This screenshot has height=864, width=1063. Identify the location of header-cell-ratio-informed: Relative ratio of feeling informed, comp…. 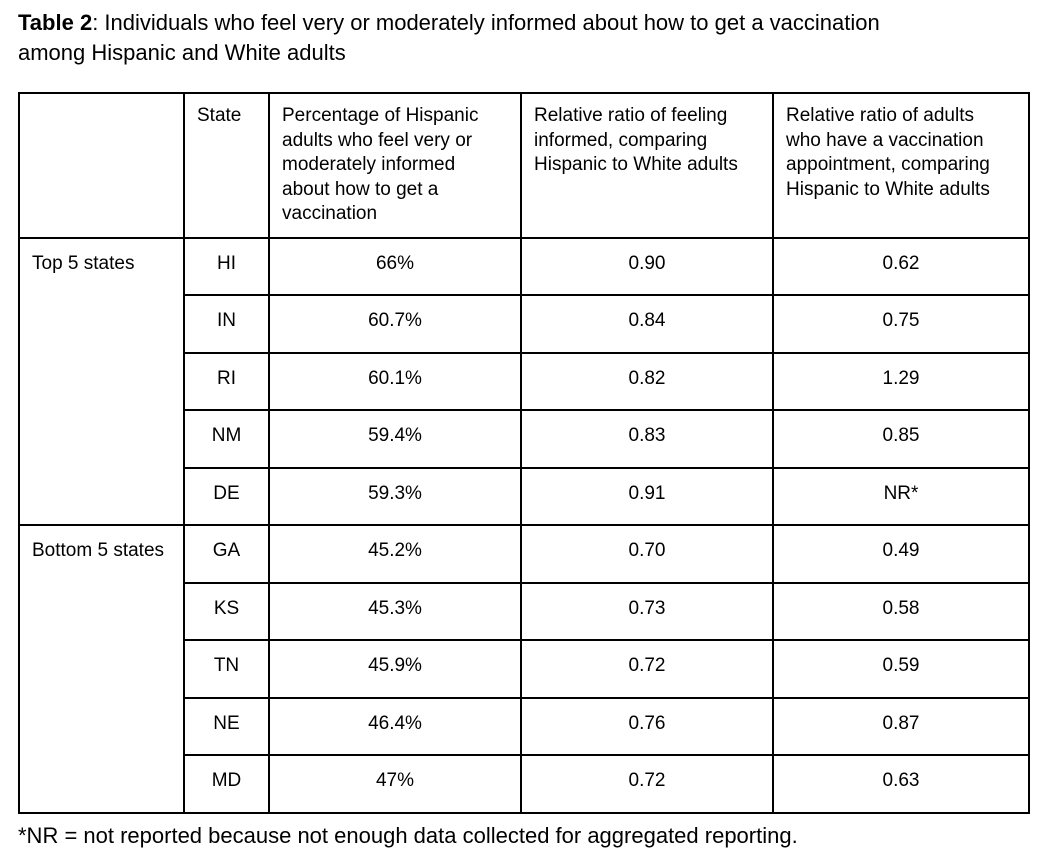
(647, 165).